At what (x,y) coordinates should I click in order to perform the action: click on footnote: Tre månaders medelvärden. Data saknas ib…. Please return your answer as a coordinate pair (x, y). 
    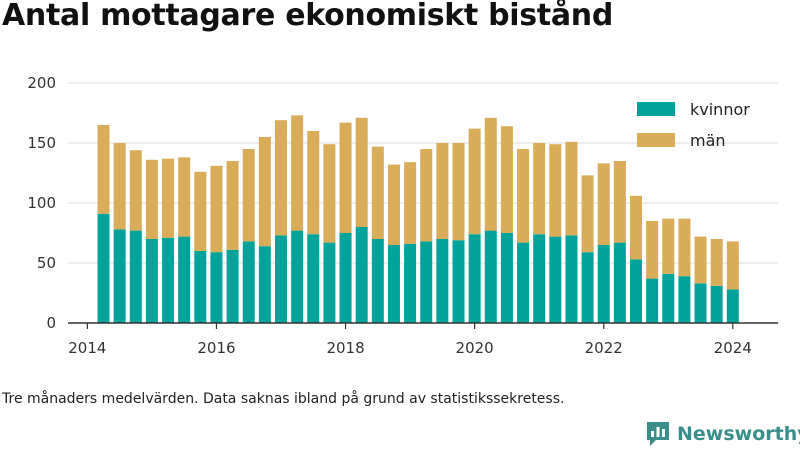
    Looking at the image, I should click on (283, 399).